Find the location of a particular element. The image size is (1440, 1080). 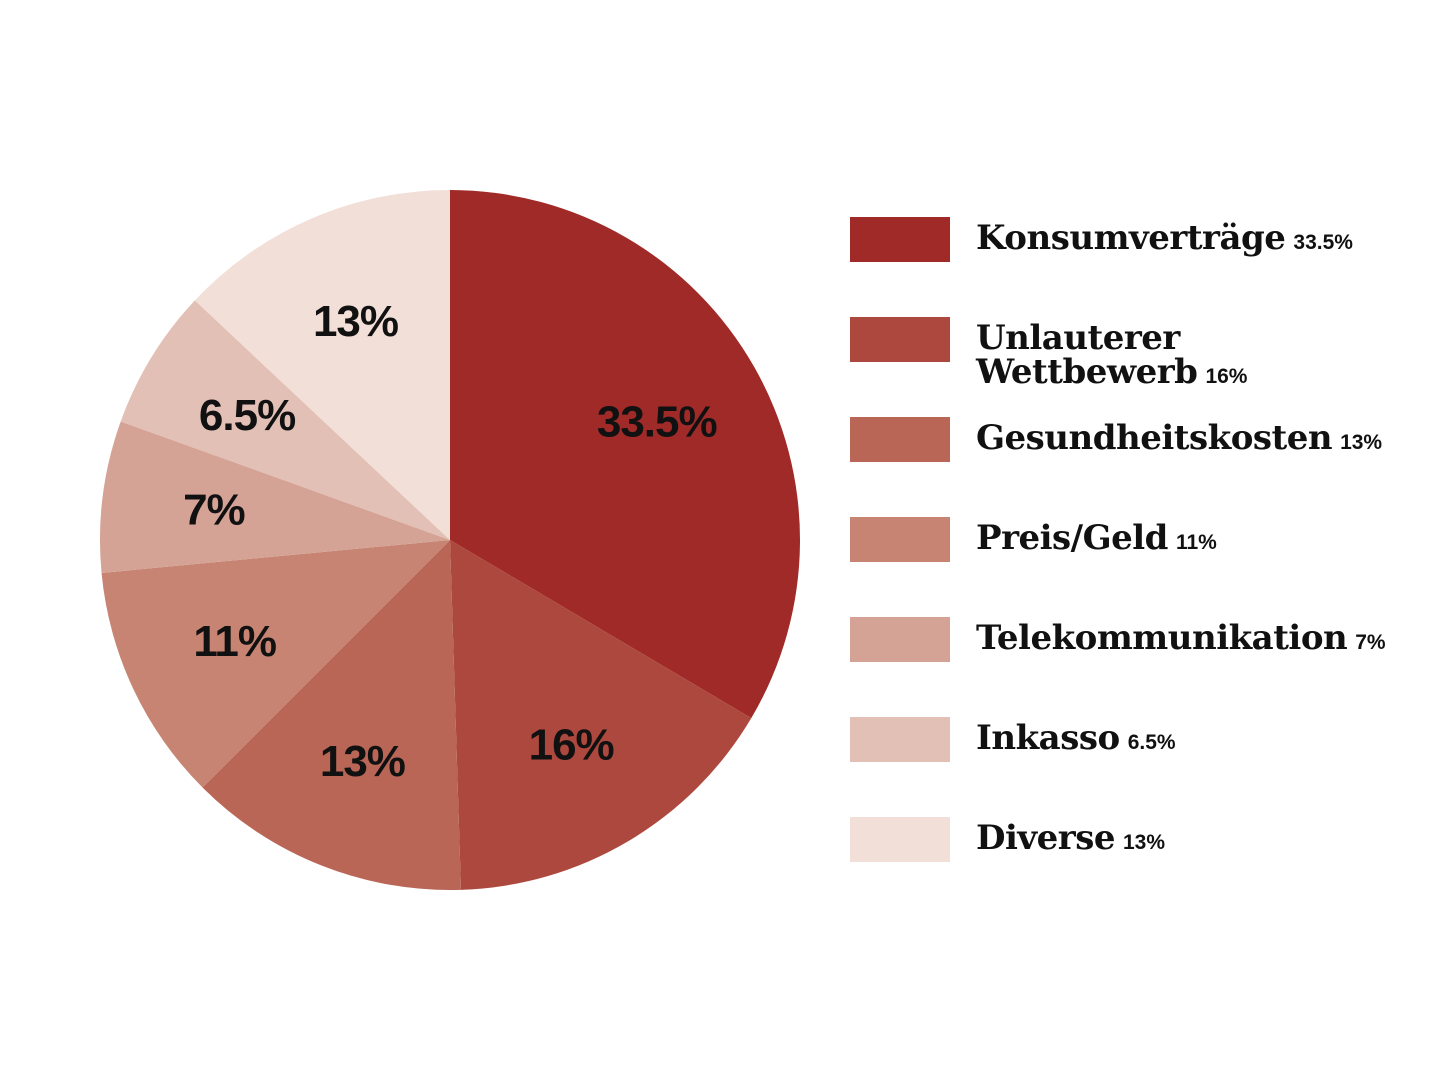

legend-label-text: Telekommunikation is located at coordinates (1162, 638).